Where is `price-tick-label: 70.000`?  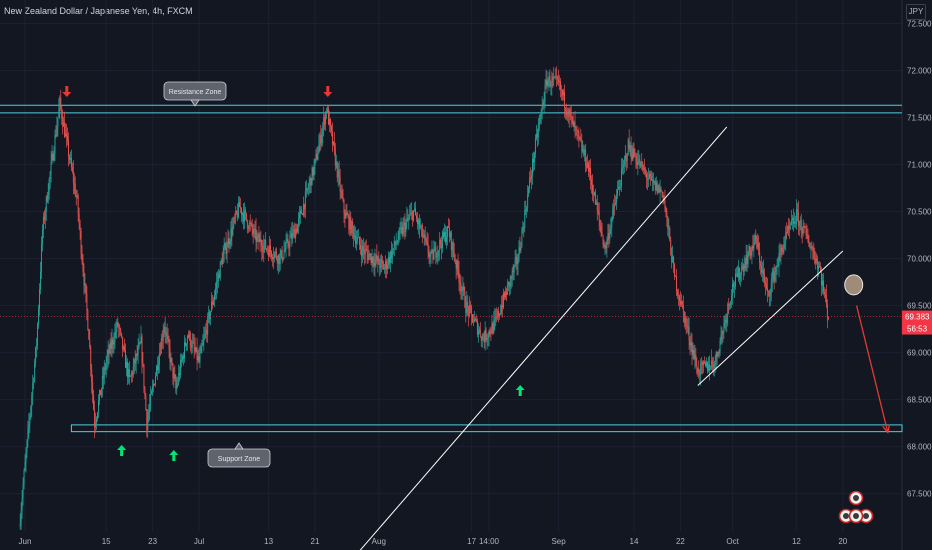 price-tick-label: 70.000 is located at coordinates (919, 259).